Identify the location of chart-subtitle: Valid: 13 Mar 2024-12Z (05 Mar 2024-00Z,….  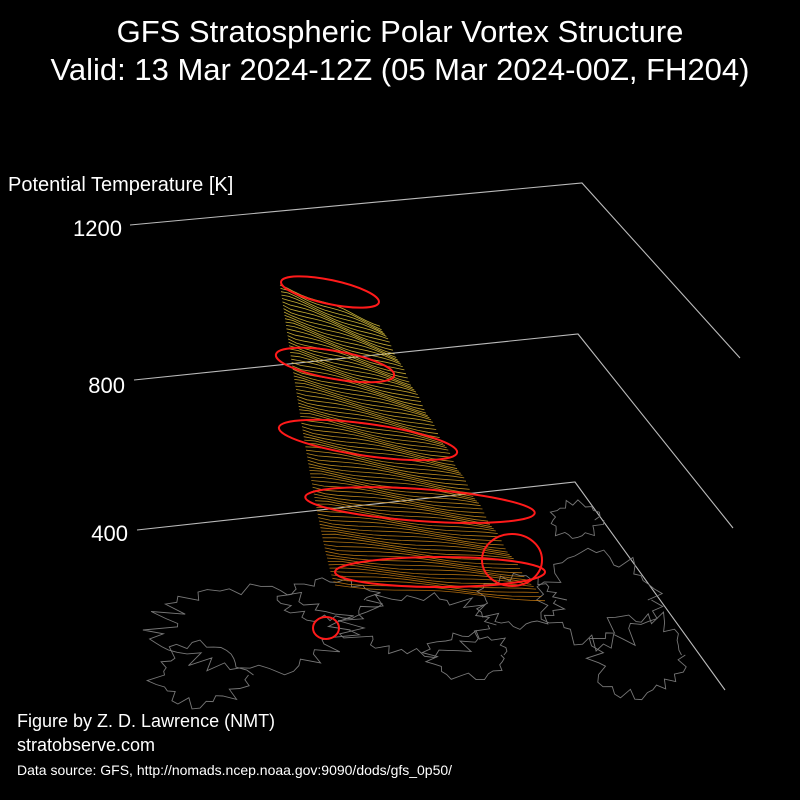
(400, 69).